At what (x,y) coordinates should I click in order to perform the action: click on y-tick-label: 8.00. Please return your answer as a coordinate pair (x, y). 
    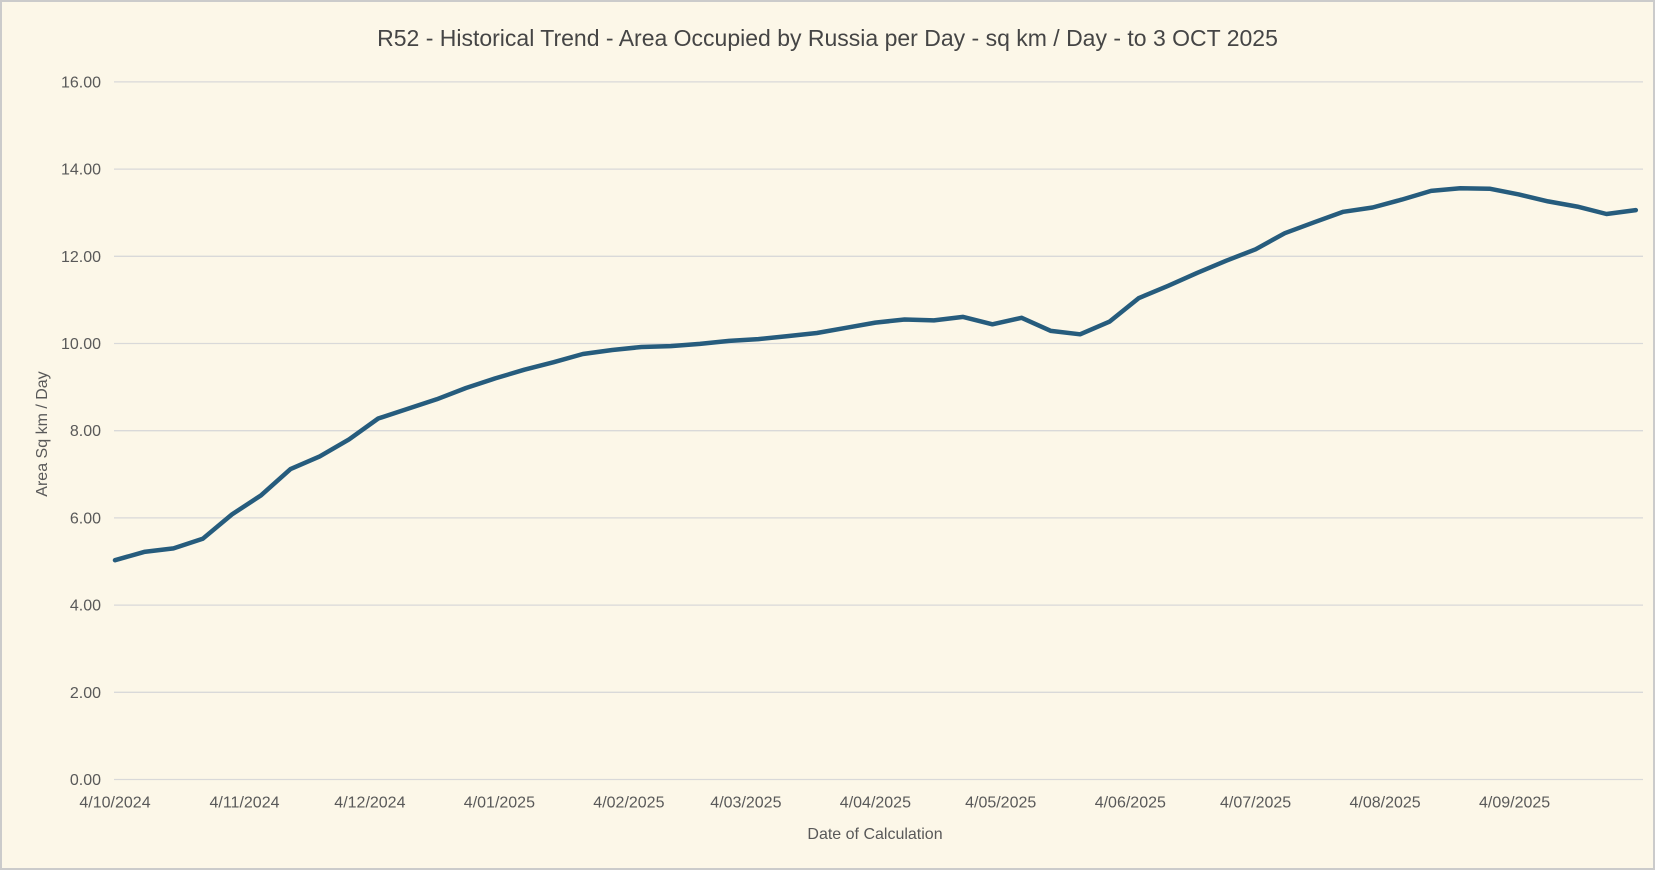
    Looking at the image, I should click on (85, 431).